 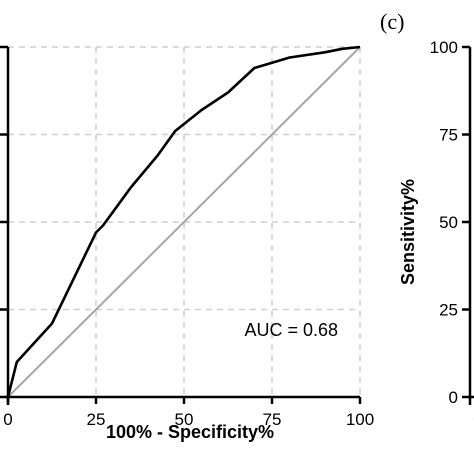 What do you see at coordinates (392, 21) in the screenshot?
I see `panel-label-c: (c)` at bounding box center [392, 21].